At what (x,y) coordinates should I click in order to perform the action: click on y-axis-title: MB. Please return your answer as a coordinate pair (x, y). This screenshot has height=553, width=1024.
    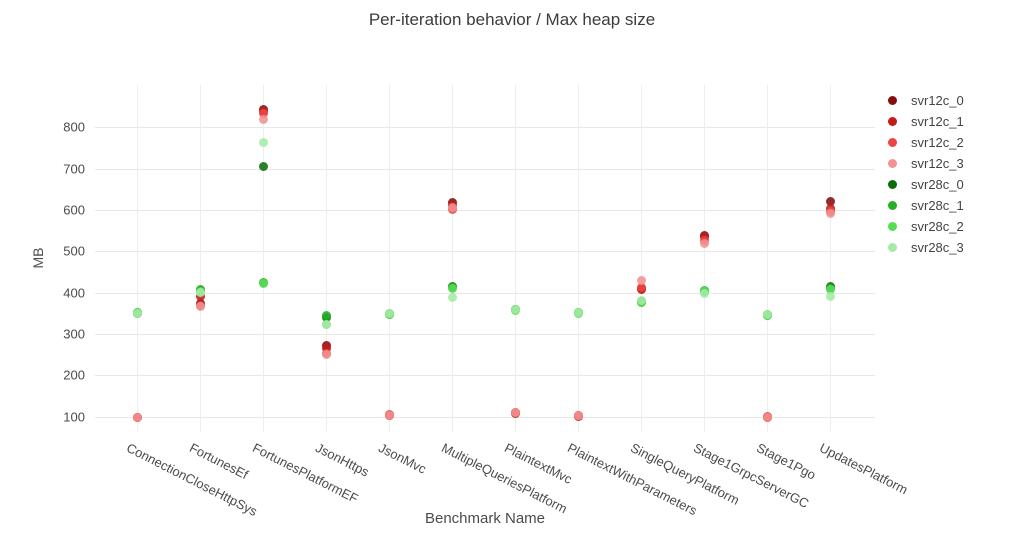
    Looking at the image, I should click on (38, 258).